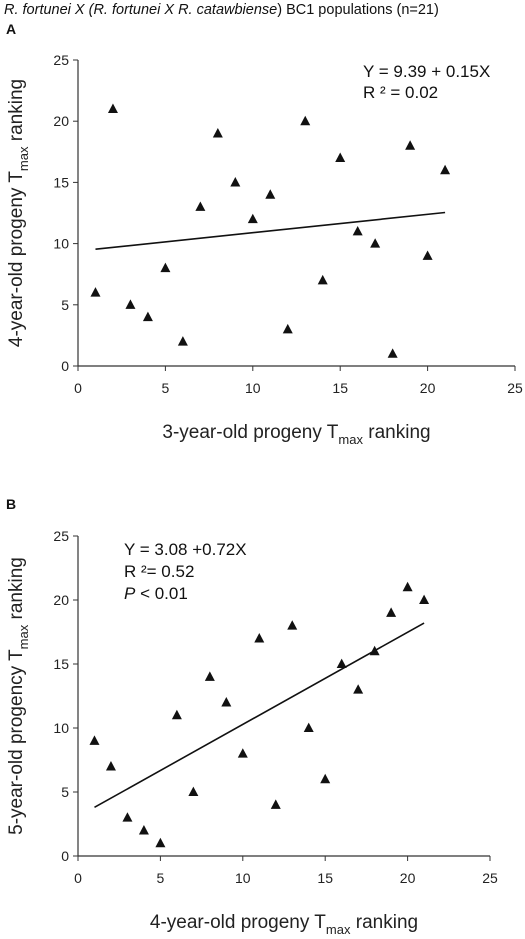 The height and width of the screenshot is (939, 525). Describe the element at coordinates (185, 549) in the screenshot. I see `annotation: Y = 3.08 +0.72X` at that location.